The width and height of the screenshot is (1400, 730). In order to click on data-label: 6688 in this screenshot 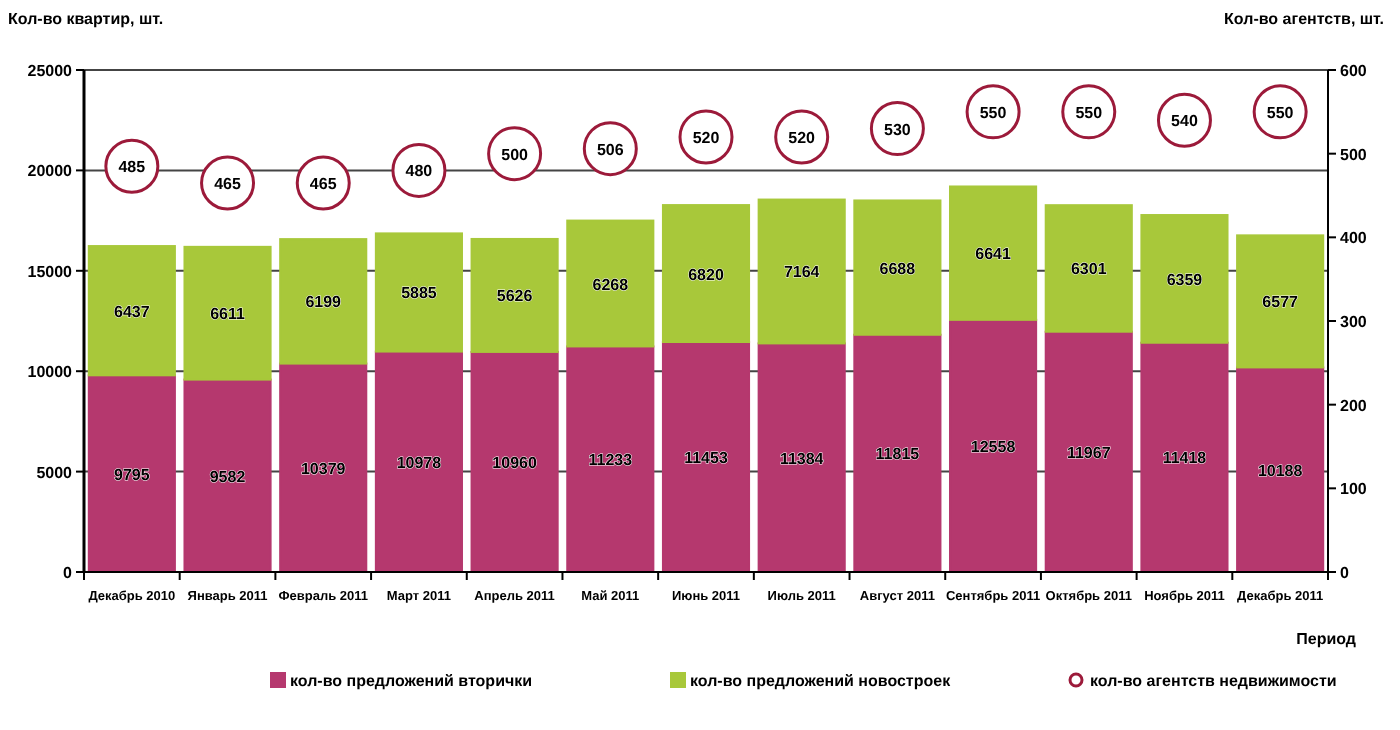, I will do `click(898, 268)`.